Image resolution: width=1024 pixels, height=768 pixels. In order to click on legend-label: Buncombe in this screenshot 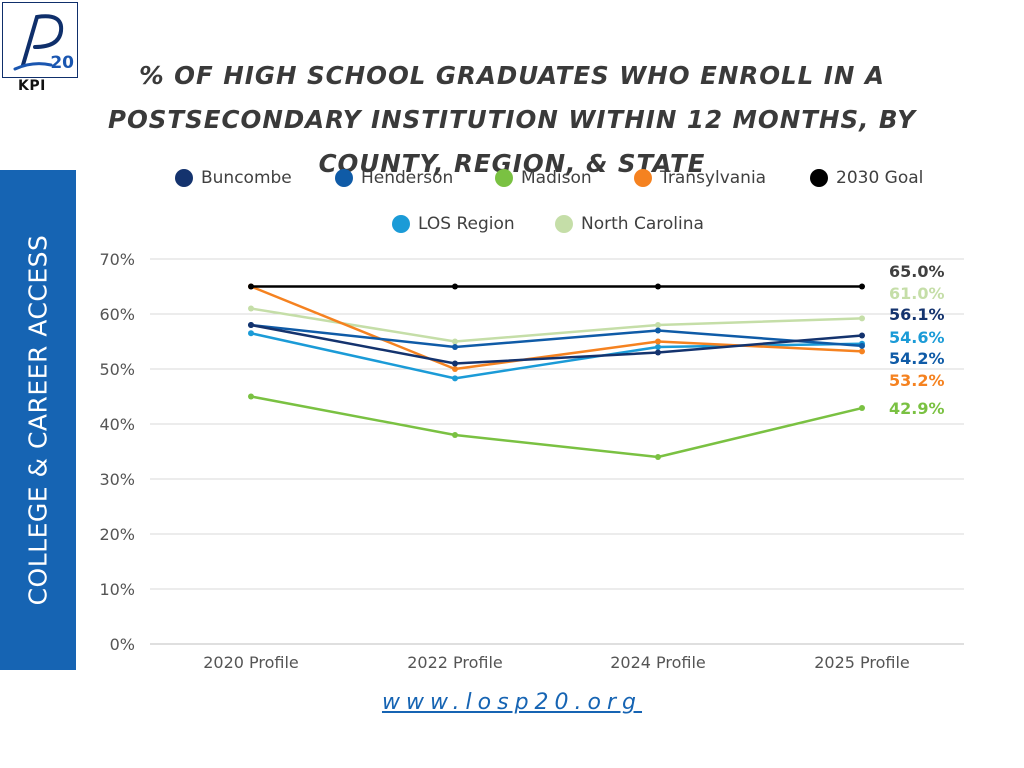, I will do `click(246, 178)`.